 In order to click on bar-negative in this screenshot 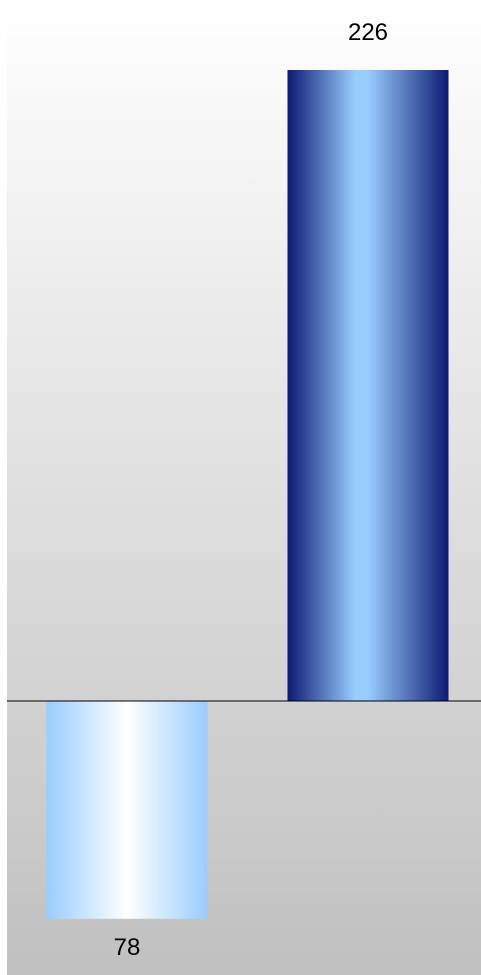, I will do `click(127, 810)`.